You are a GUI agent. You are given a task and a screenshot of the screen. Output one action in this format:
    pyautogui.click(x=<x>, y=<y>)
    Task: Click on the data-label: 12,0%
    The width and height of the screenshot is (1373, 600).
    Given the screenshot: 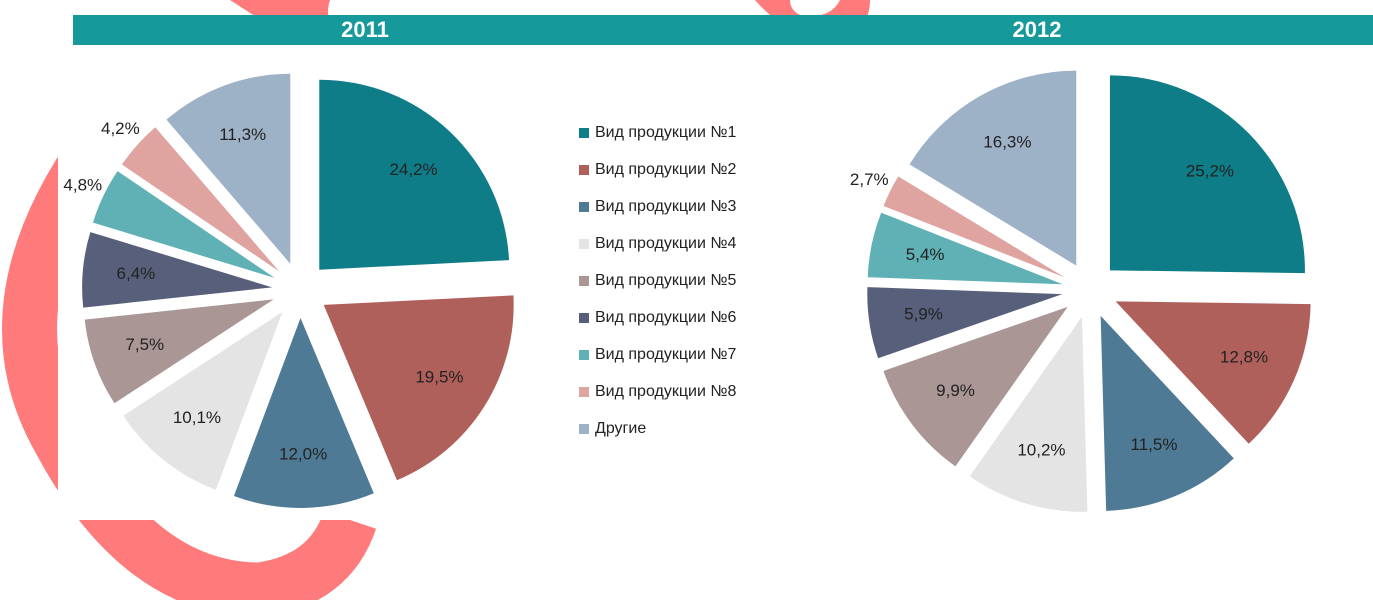 What is the action you would take?
    pyautogui.click(x=303, y=453)
    